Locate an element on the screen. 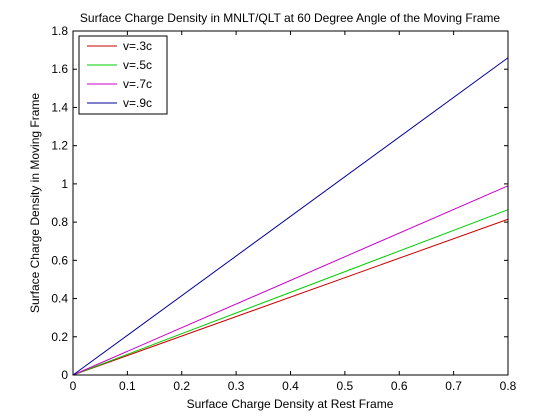 The height and width of the screenshot is (420, 560). x-tick-label: 0 is located at coordinates (73, 386).